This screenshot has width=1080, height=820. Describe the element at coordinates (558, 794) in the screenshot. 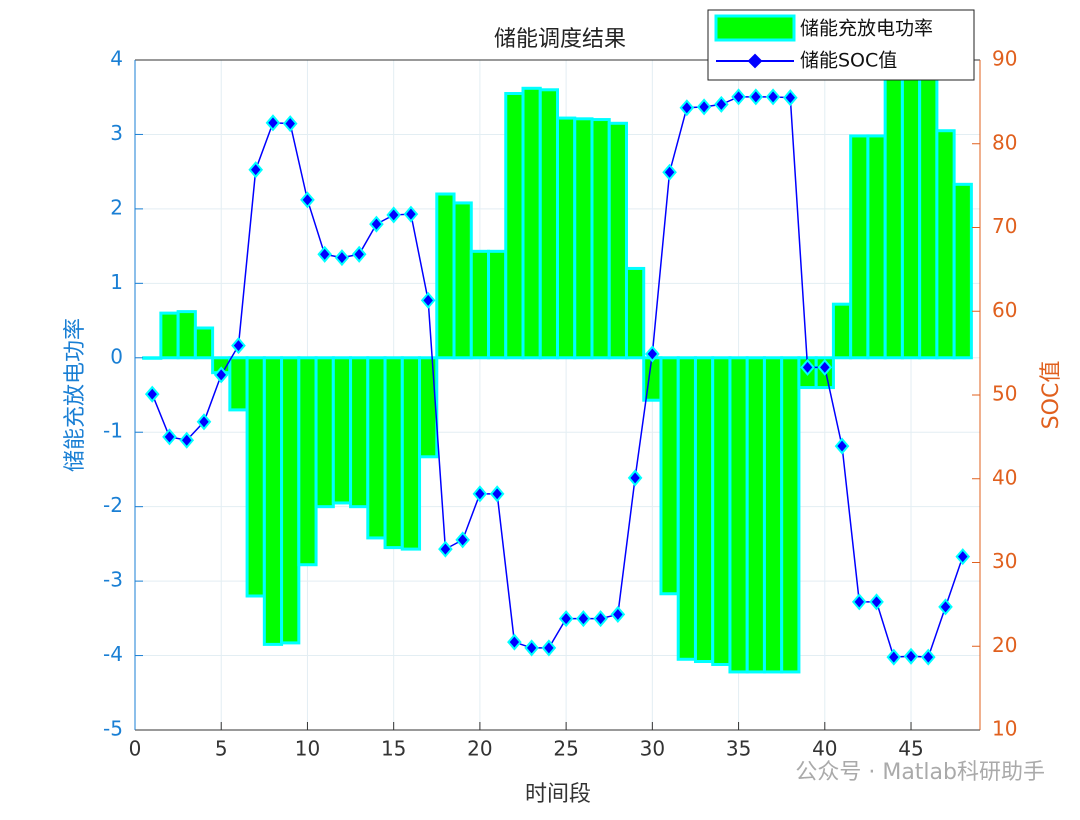

I see `x-axis-label: 时间段` at that location.